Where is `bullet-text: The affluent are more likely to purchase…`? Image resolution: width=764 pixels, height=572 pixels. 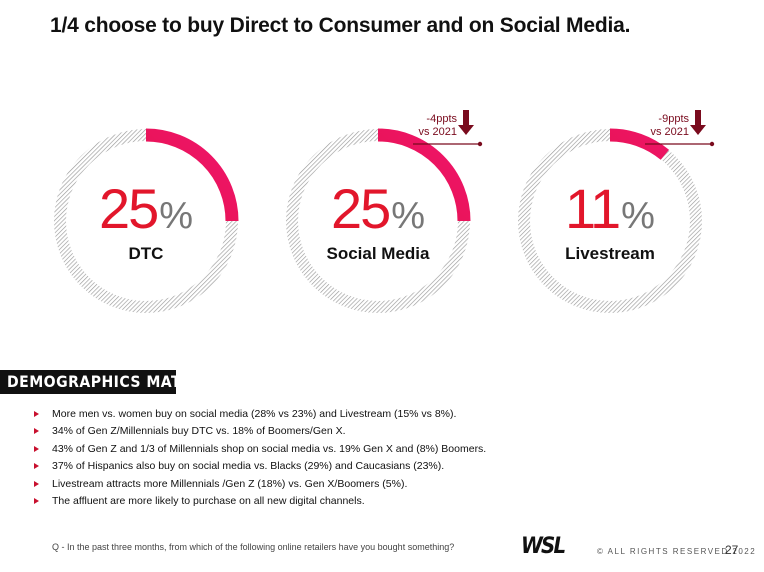
bullet-text: The affluent are more likely to purchase… is located at coordinates (208, 500).